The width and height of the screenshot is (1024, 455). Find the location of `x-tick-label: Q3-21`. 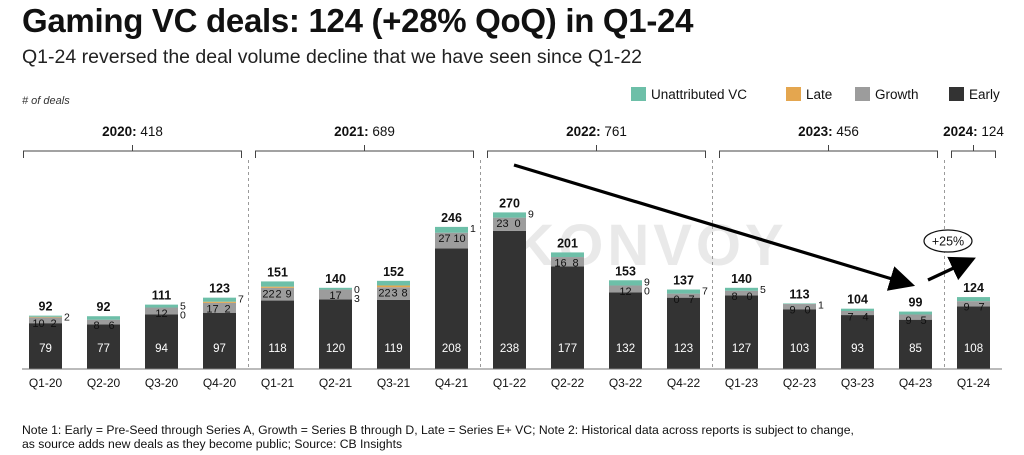

x-tick-label: Q3-21 is located at coordinates (394, 383).